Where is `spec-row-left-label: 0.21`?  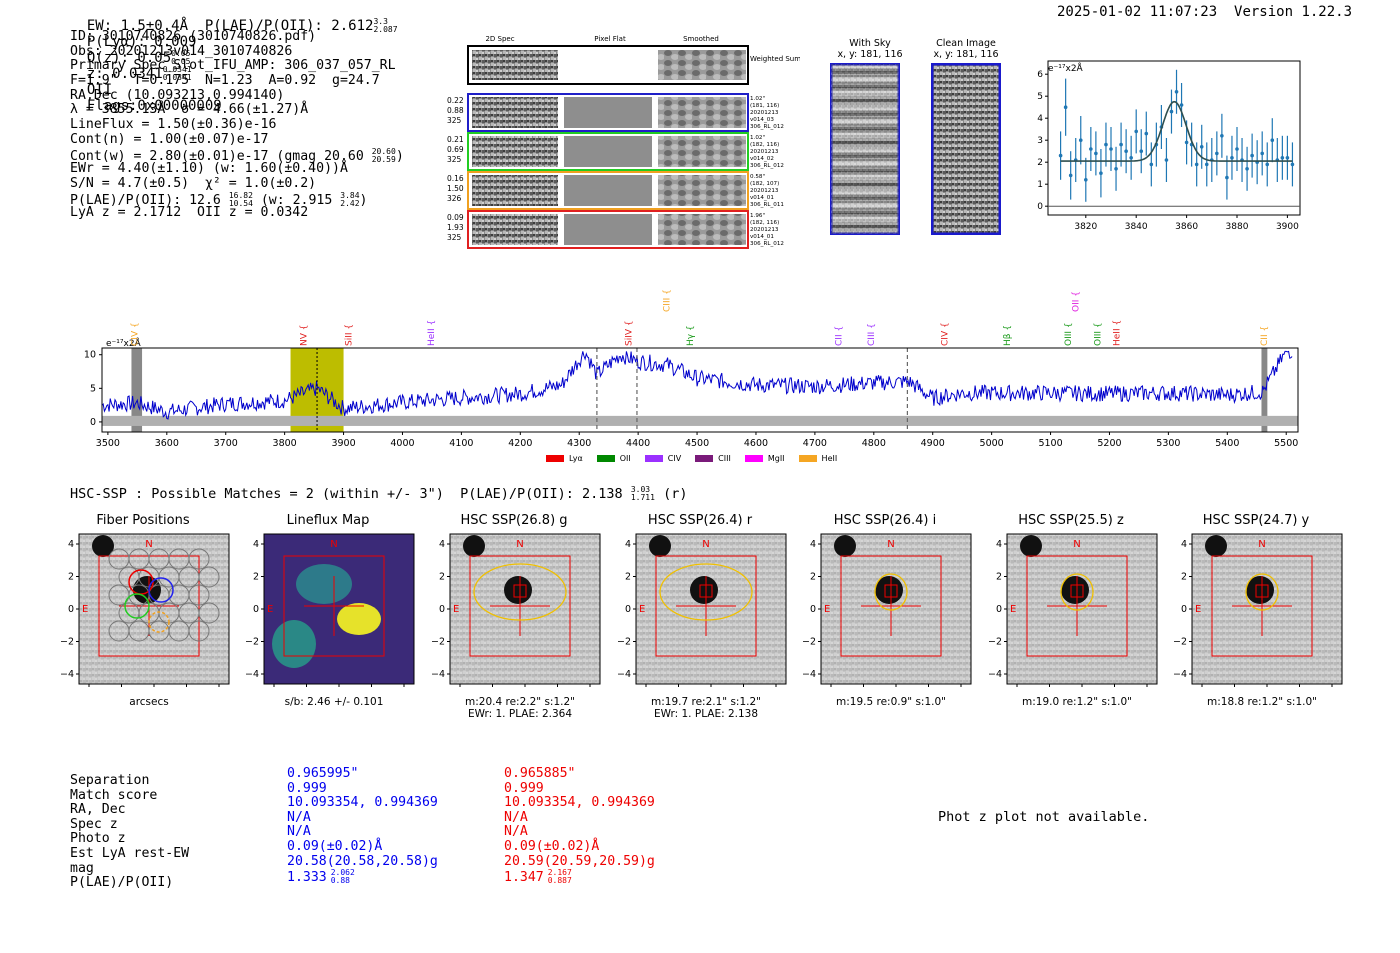
spec-row-left-label: 0.21 is located at coordinates (455, 139).